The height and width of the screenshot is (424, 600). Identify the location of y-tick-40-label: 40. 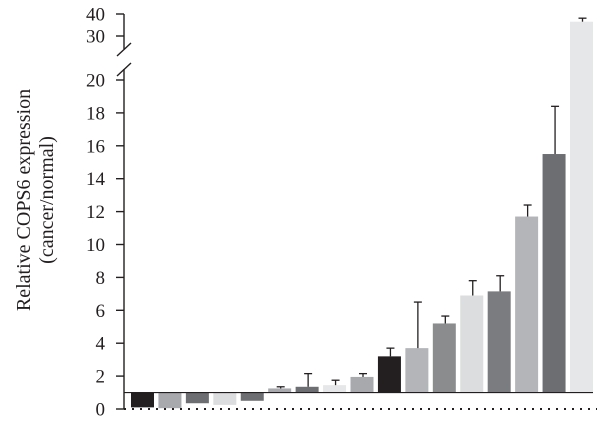
(95, 15).